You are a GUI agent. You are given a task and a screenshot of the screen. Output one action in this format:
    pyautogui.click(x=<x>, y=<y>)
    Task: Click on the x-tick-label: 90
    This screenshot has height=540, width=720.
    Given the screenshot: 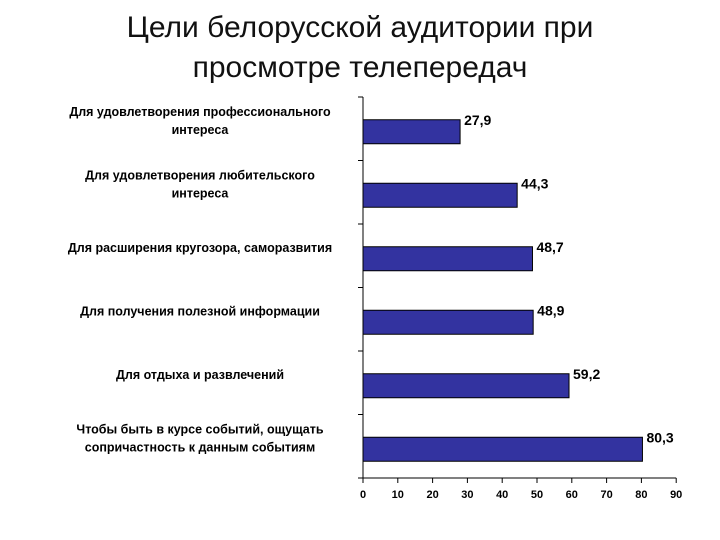 What is the action you would take?
    pyautogui.click(x=676, y=495)
    